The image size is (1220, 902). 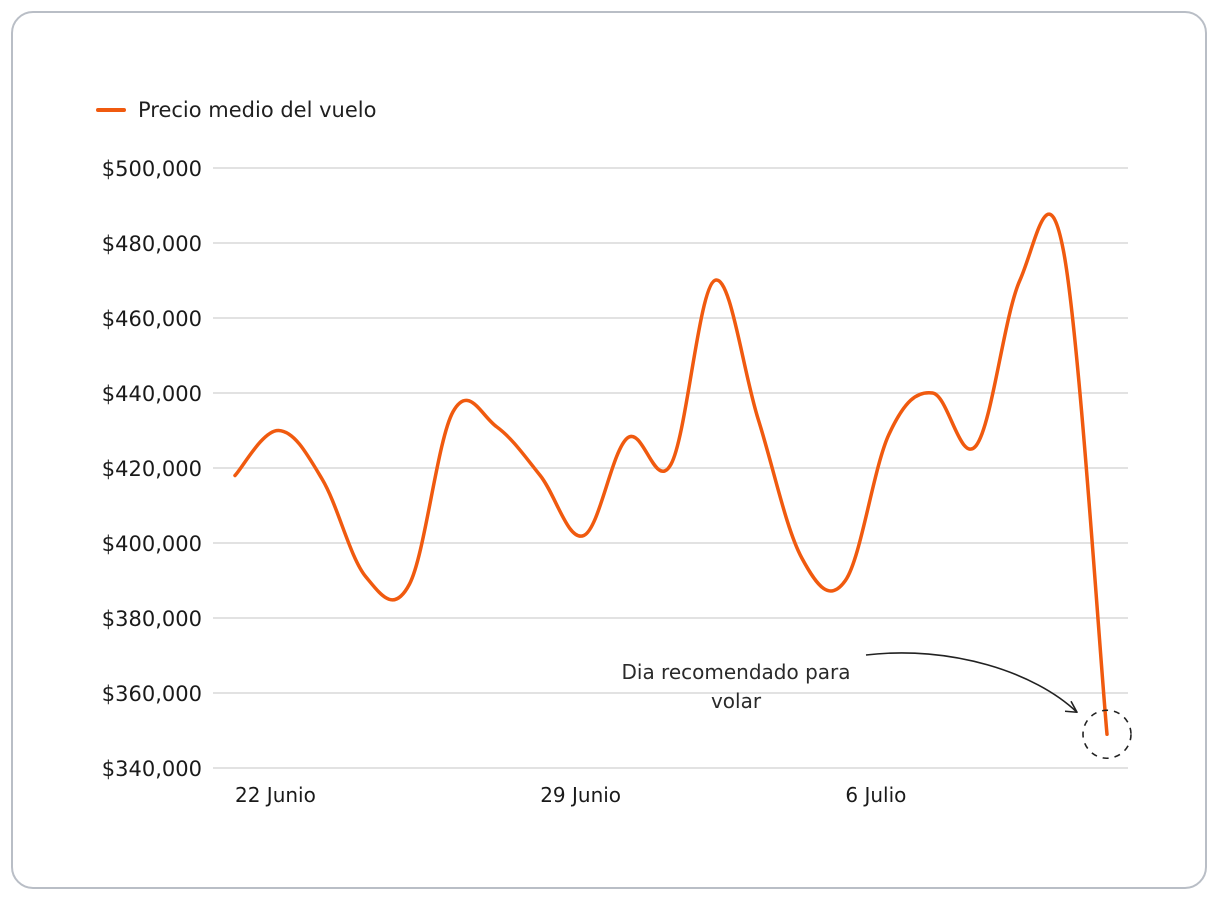 I want to click on x-tick-label: 29 Junio, so click(x=580, y=795).